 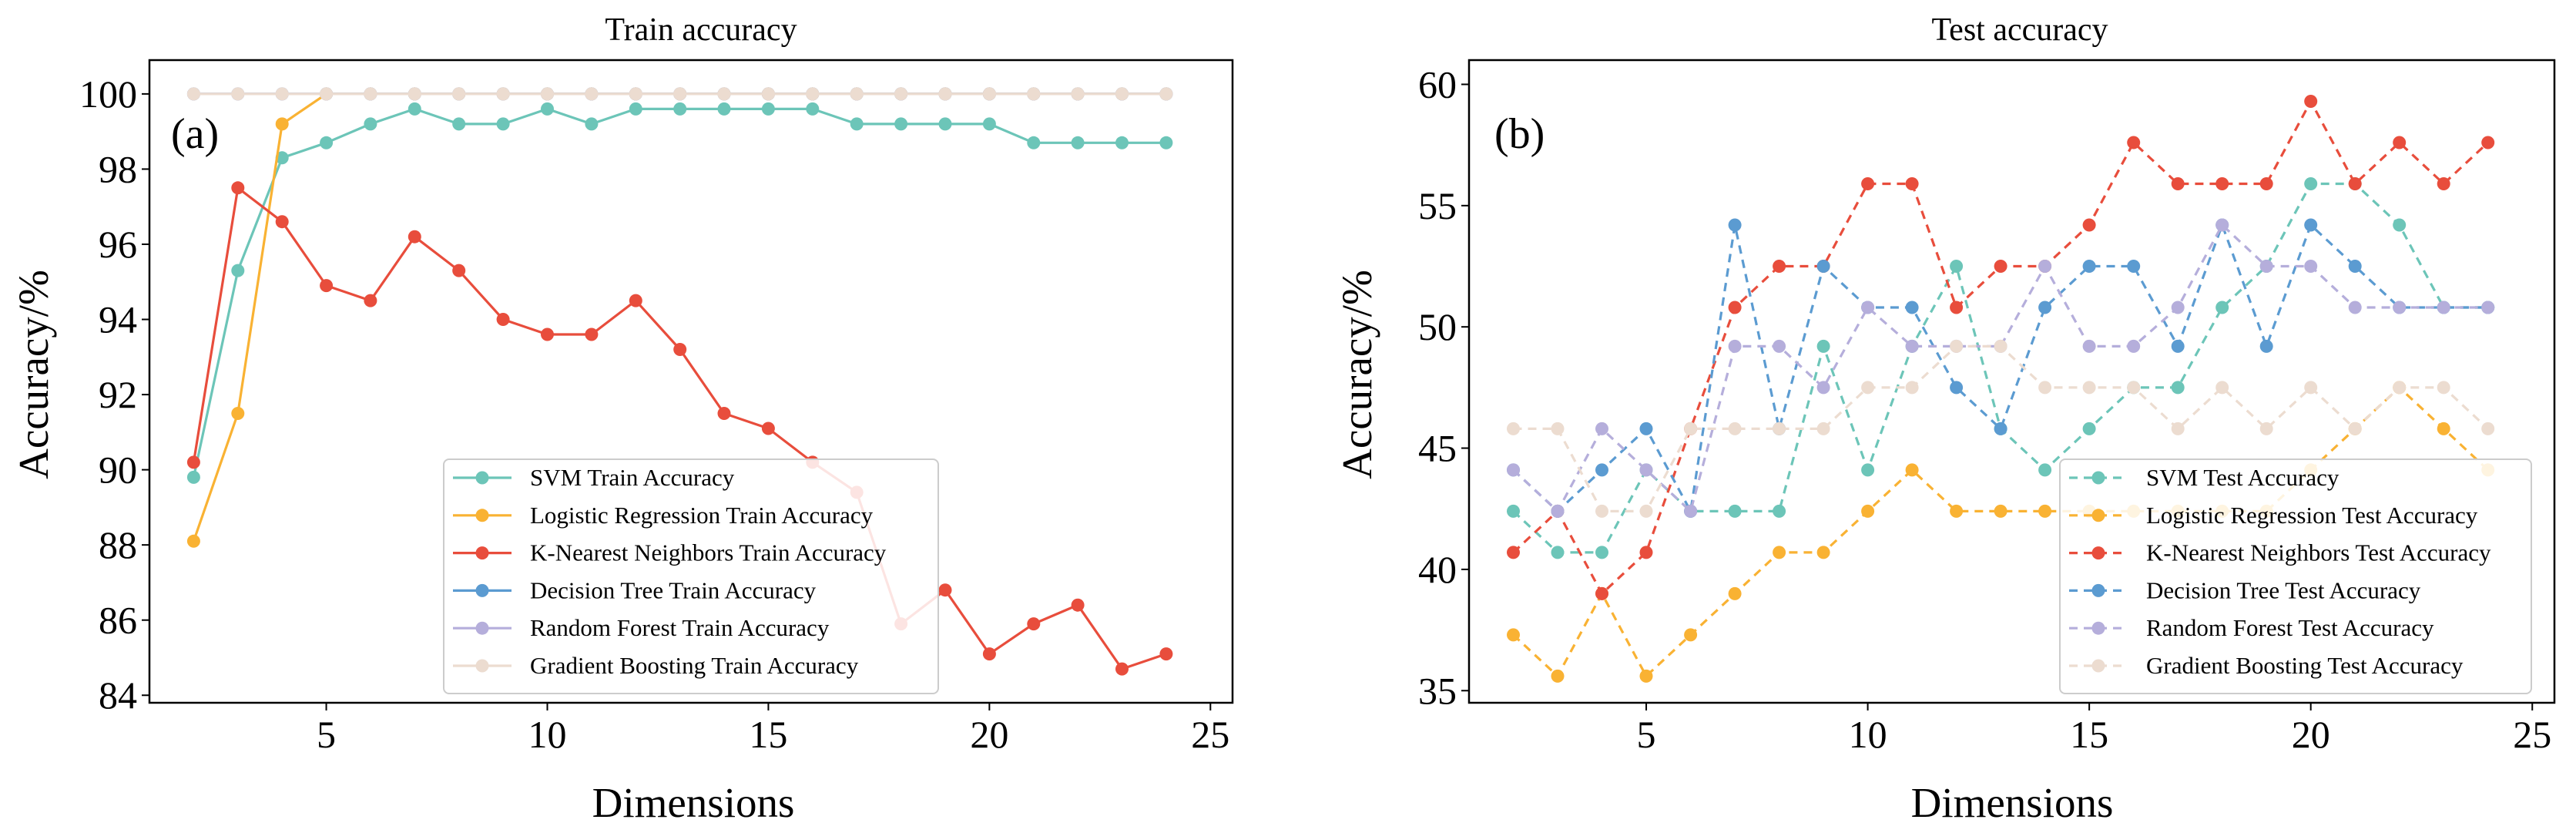 I want to click on test-y-tick-label: 35, so click(x=1437, y=690).